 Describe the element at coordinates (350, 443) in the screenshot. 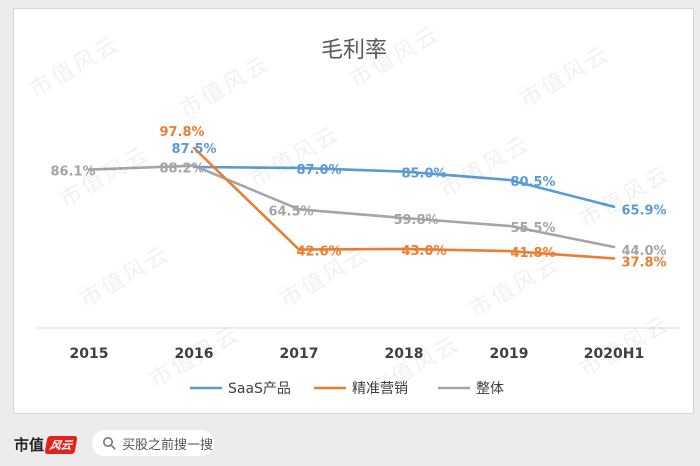

I see `footer-bar: 市值 风云 买股之前搜一搜` at that location.